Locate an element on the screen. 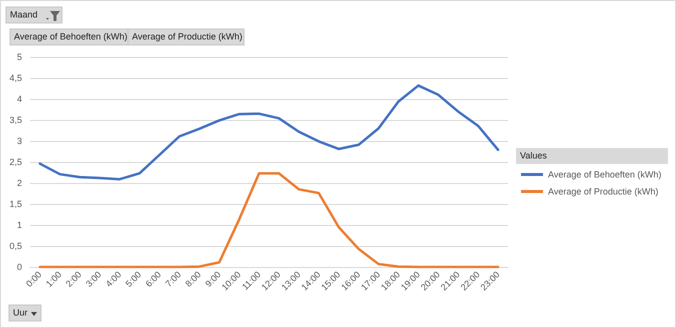 The image size is (676, 328). y-tick-label: 4 is located at coordinates (19, 99).